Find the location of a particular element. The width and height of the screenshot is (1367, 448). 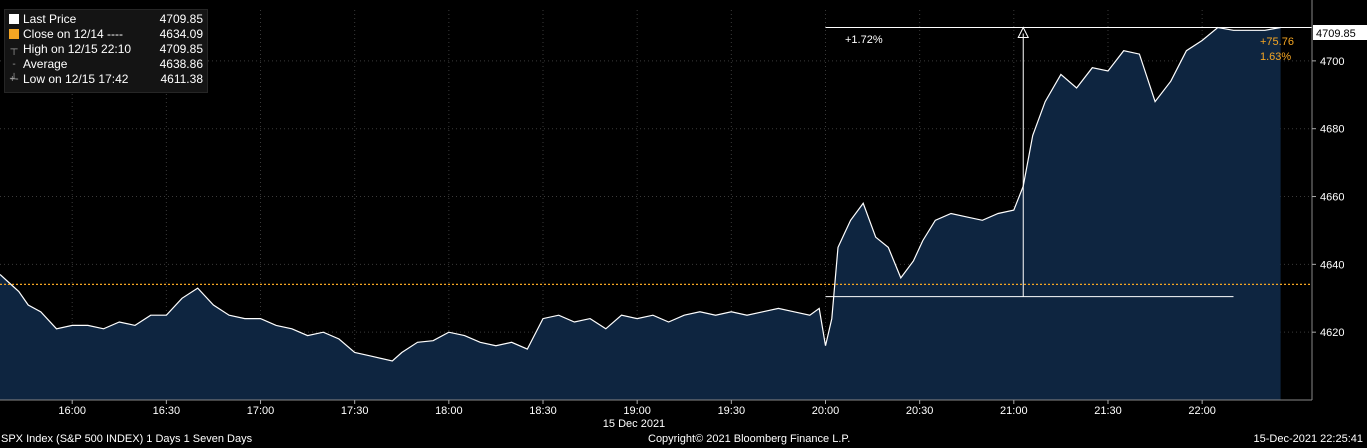

orange-square-icon is located at coordinates (14, 34).